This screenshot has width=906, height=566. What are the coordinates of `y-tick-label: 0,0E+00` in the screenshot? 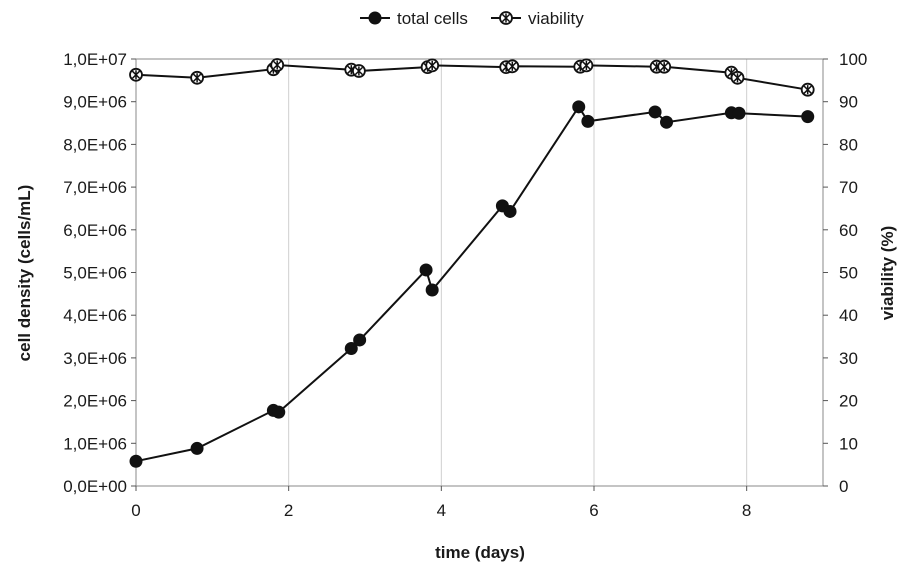 It's located at (95, 486).